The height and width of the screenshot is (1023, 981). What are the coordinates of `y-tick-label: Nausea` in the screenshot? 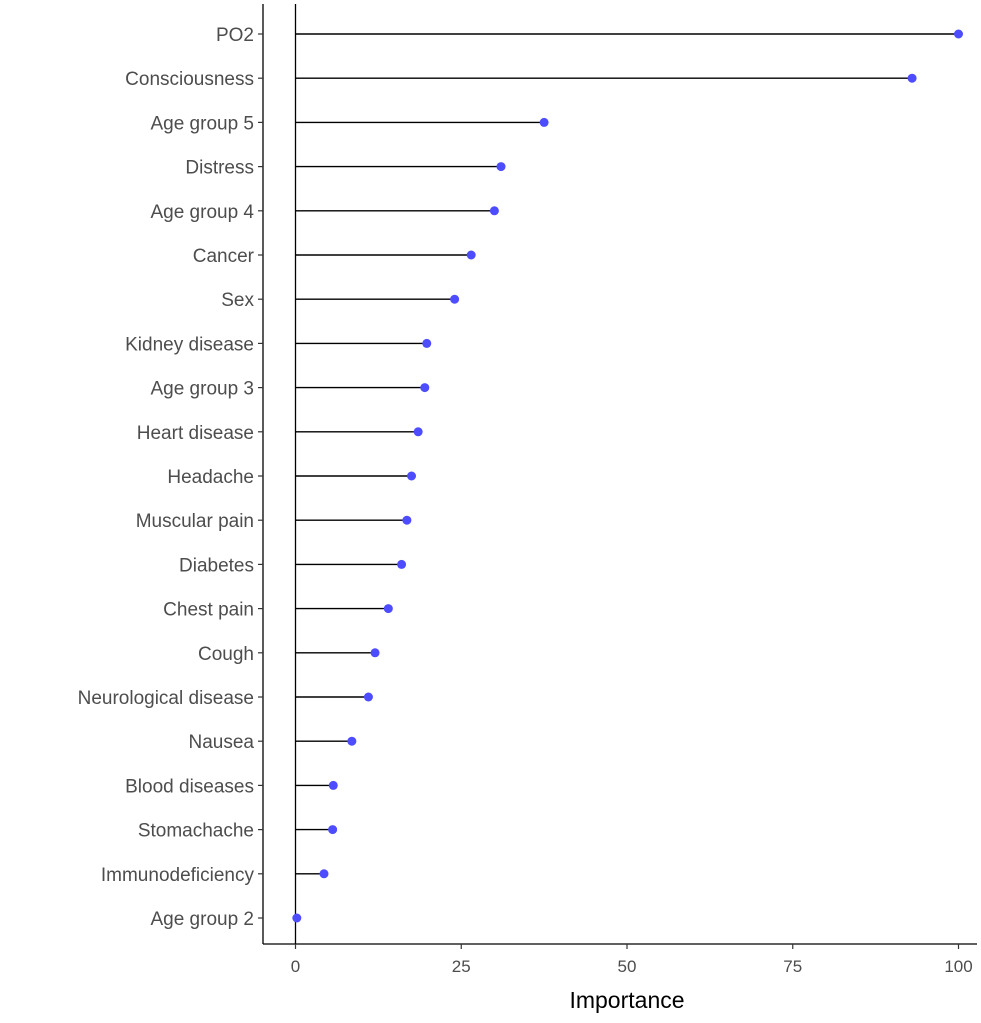 It's located at (222, 742).